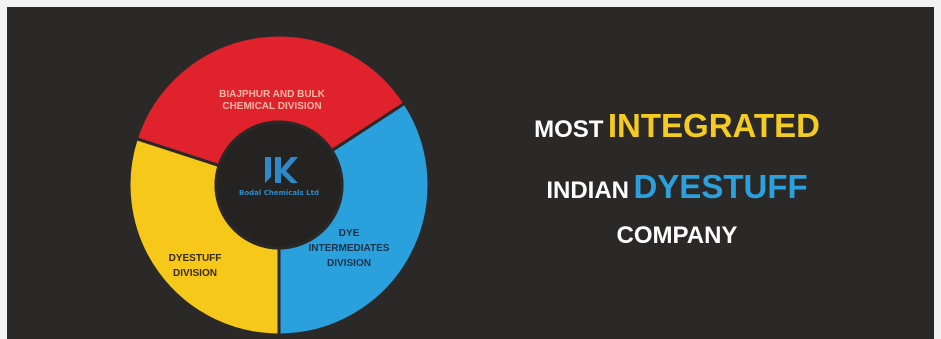  Describe the element at coordinates (279, 193) in the screenshot. I see `logo-company-name: Bodal Chemicals Ltd` at that location.